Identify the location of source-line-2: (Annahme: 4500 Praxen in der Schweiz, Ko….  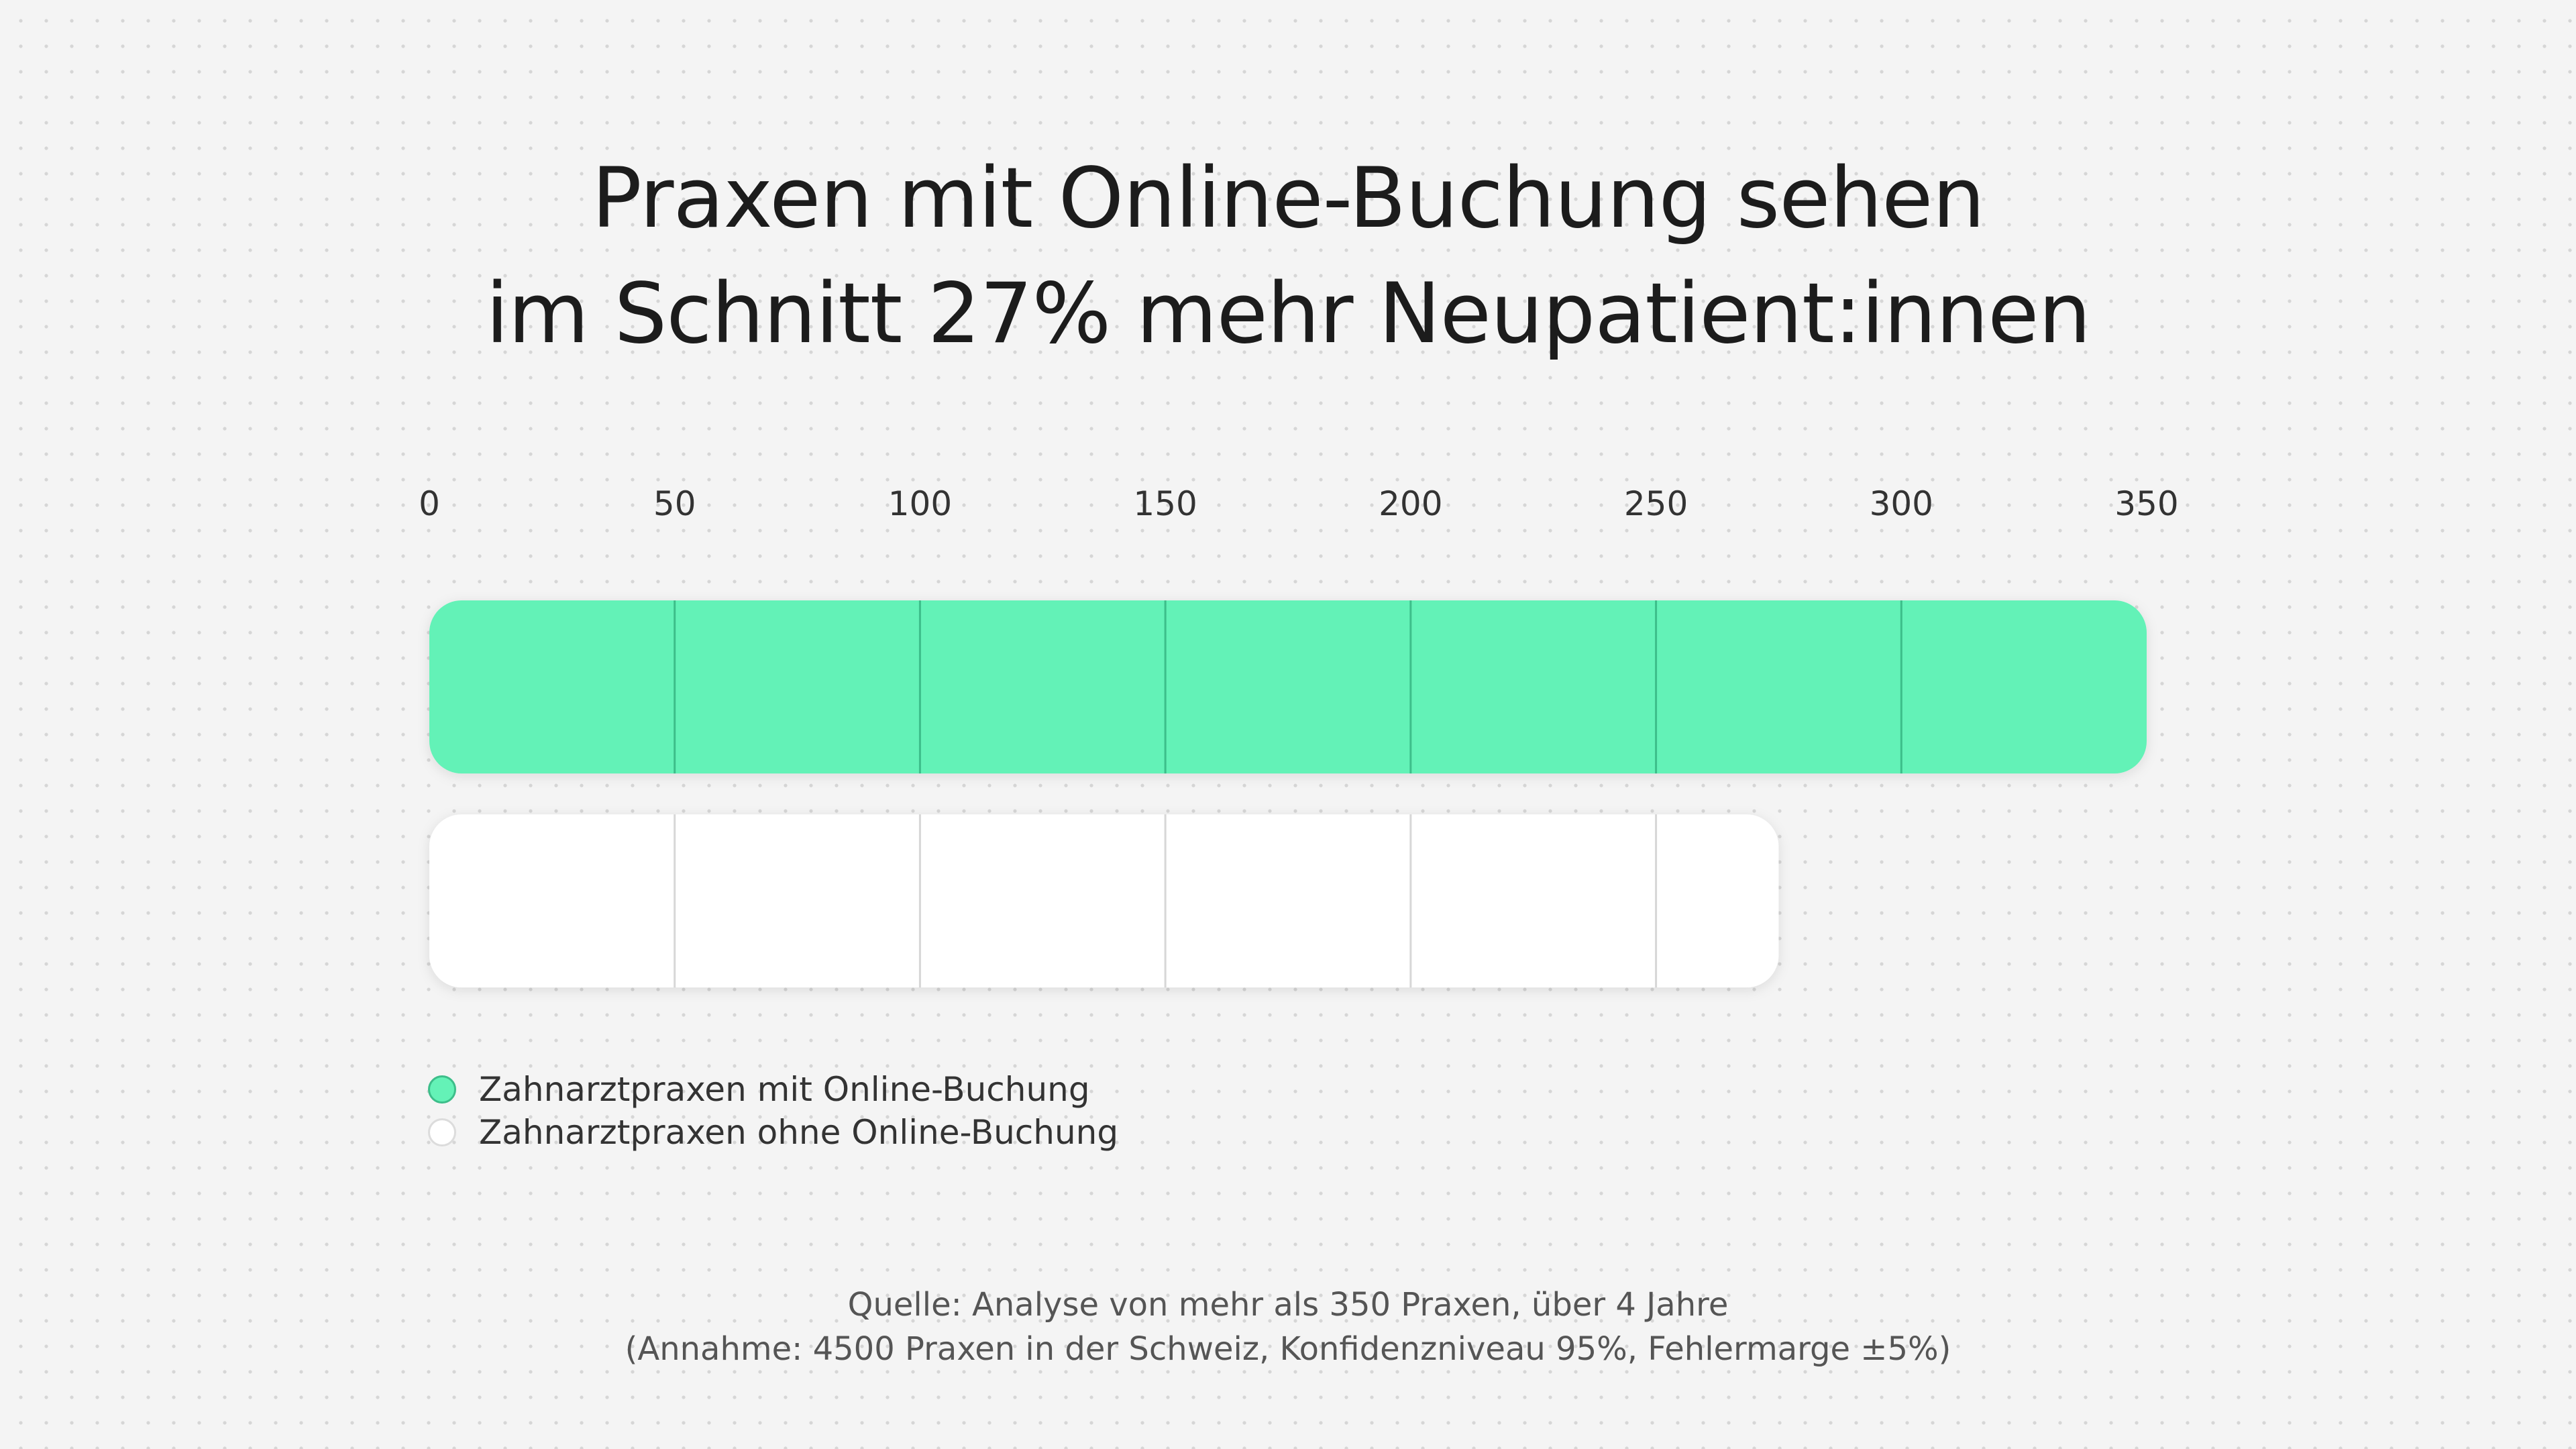
(1288, 1349).